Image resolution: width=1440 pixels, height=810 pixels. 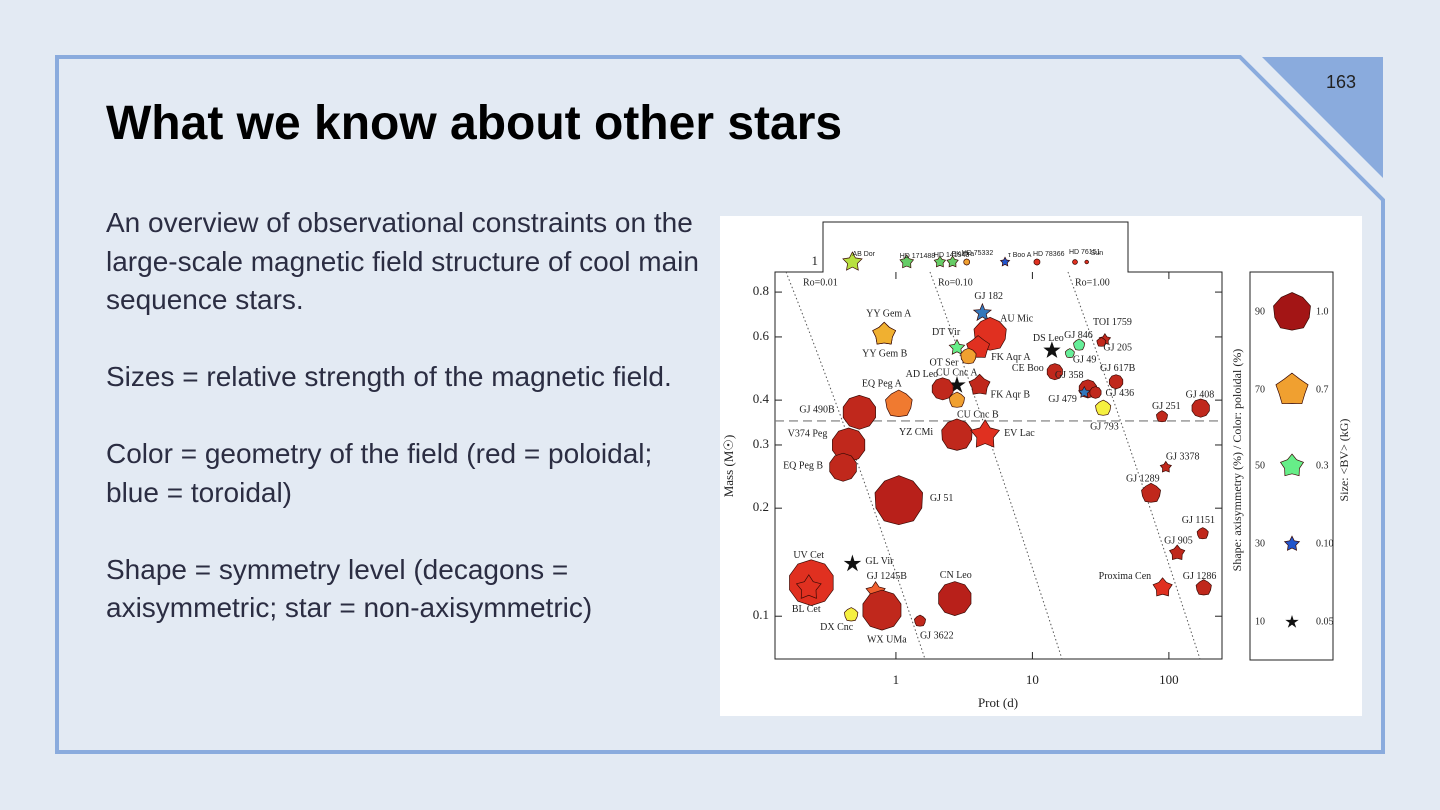 I want to click on star-label: GJ 1286, so click(x=1200, y=576).